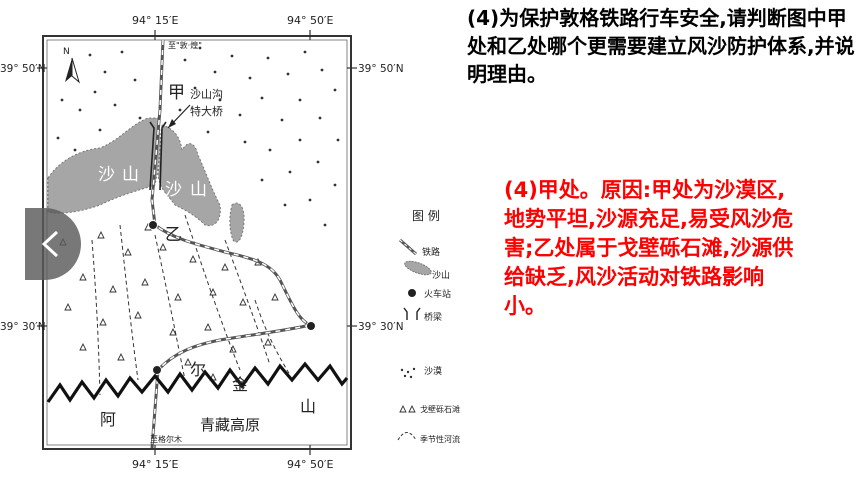 The width and height of the screenshot is (860, 484). I want to click on bridge-marker, so click(158, 156).